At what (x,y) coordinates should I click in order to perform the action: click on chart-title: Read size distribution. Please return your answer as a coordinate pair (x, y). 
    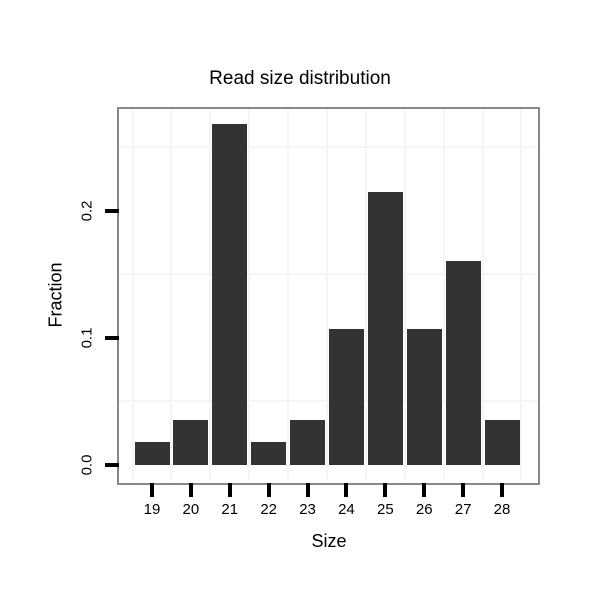
    Looking at the image, I should click on (300, 78).